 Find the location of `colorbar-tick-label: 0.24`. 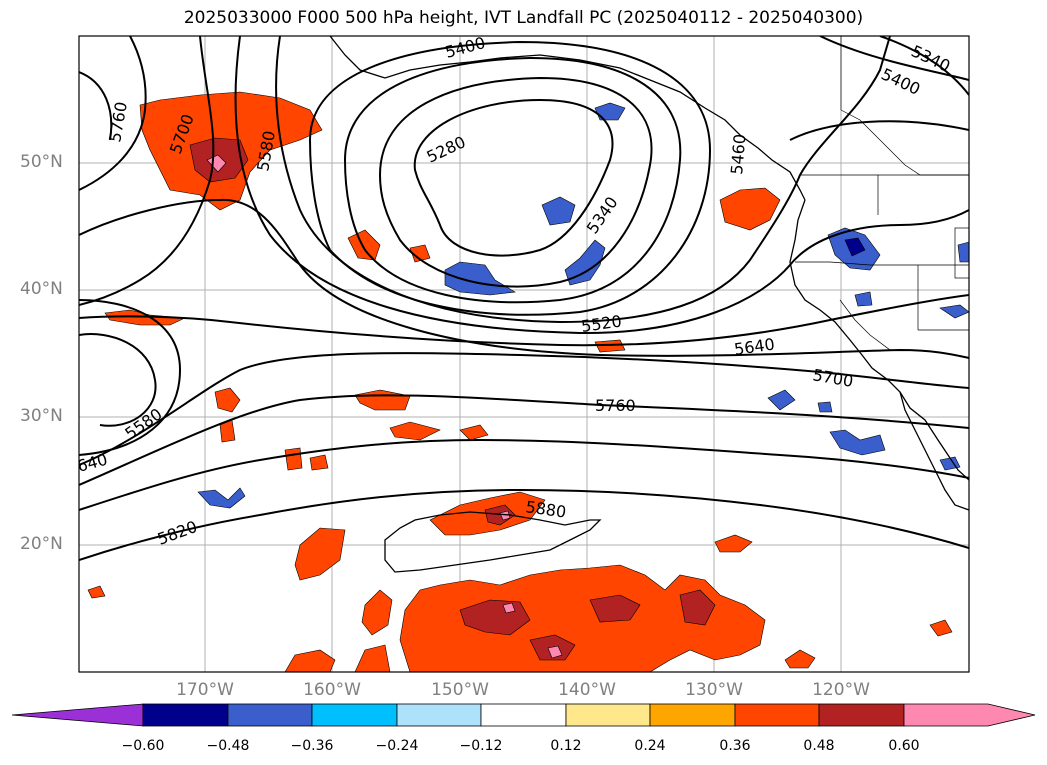

colorbar-tick-label: 0.24 is located at coordinates (650, 746).